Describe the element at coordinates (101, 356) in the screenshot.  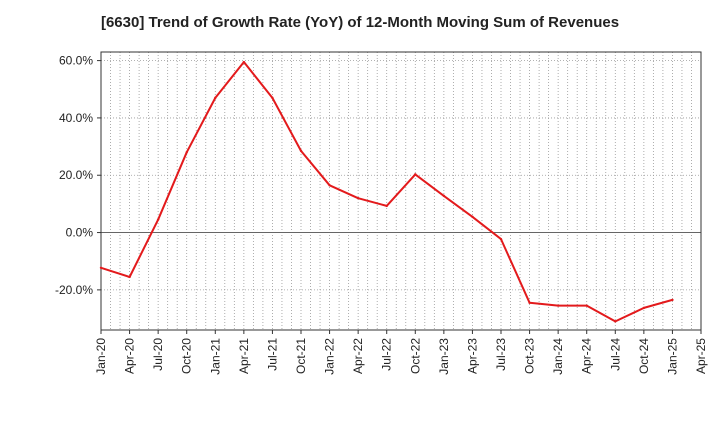
I see `x-tick-label: Jan-20` at that location.